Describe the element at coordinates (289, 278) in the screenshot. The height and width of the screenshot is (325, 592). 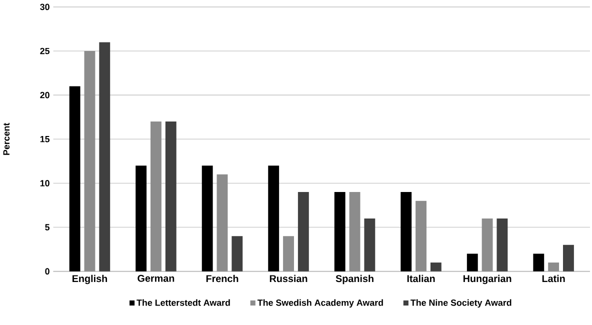
I see `x-tick-label: Russian` at that location.